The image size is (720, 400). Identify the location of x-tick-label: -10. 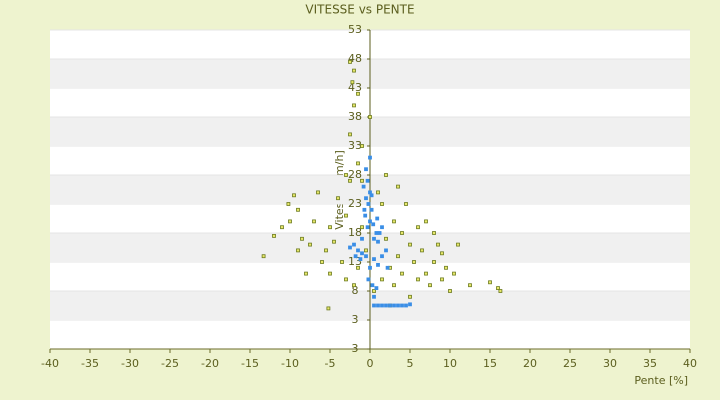
(290, 363).